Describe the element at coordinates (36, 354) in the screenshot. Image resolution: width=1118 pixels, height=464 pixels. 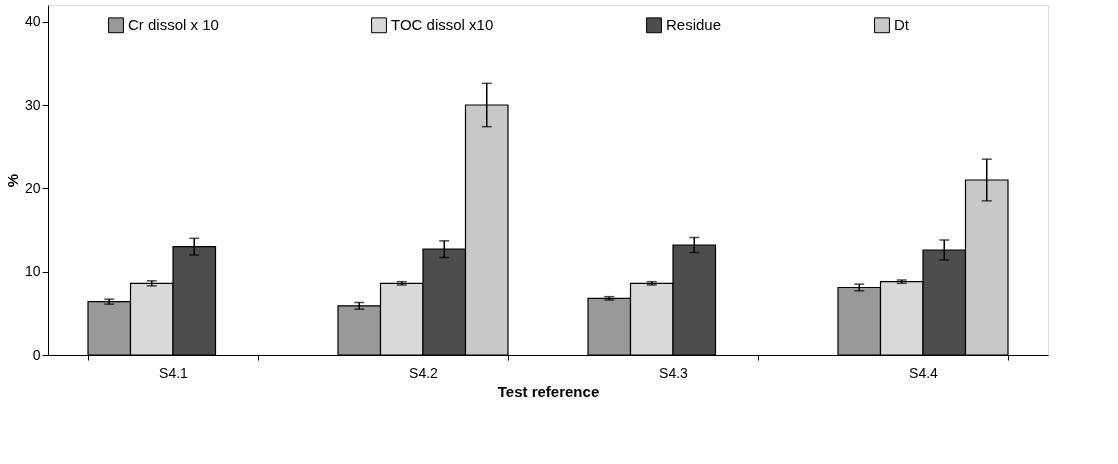
I see `y-tick-label: 0` at that location.